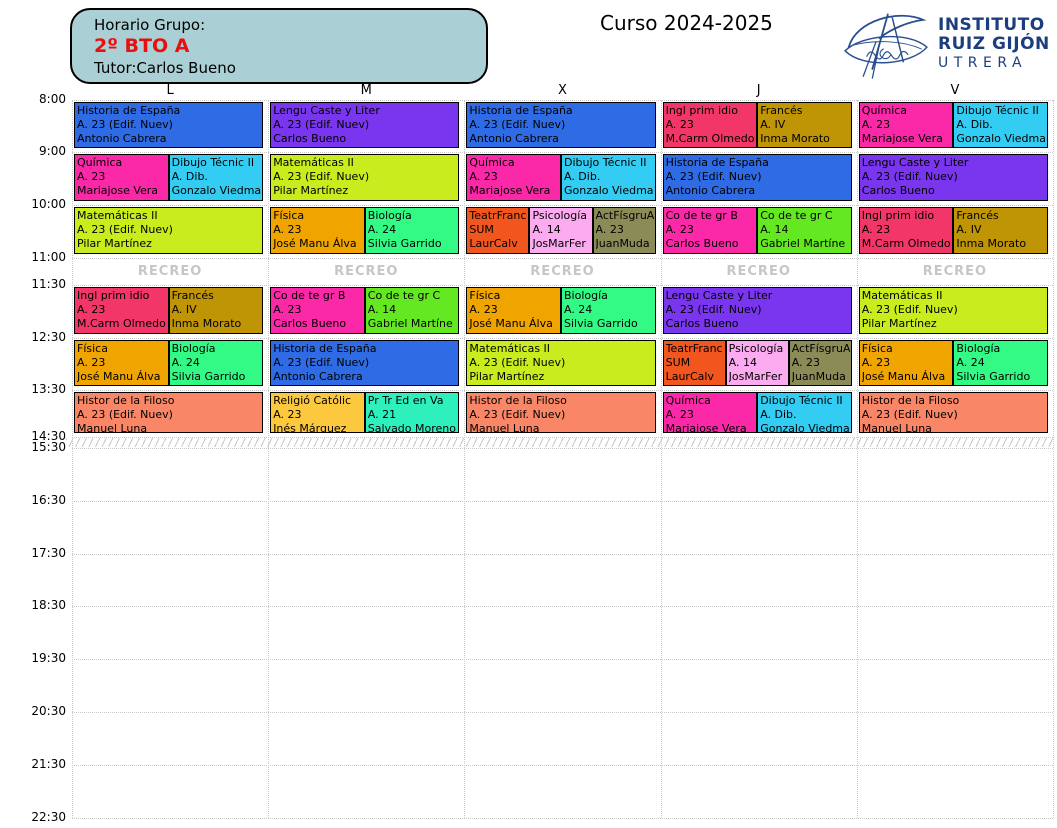  I want to click on class-teacher: Antonio Cabrera, so click(514, 138).